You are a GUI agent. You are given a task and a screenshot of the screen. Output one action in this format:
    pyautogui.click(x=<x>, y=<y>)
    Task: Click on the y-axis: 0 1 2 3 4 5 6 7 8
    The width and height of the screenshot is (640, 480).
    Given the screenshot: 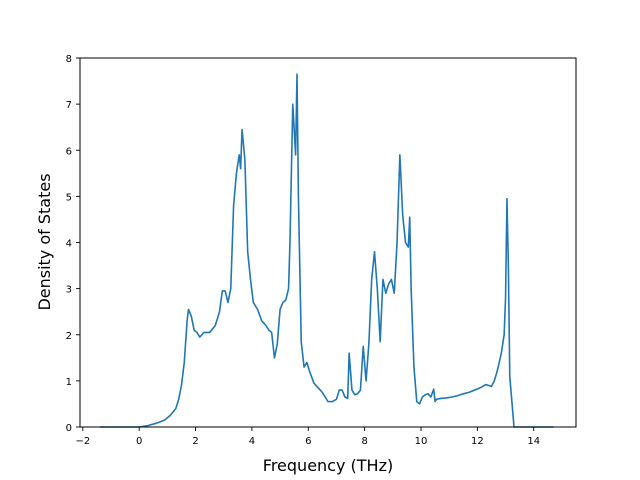 What is the action you would take?
    pyautogui.click(x=73, y=244)
    